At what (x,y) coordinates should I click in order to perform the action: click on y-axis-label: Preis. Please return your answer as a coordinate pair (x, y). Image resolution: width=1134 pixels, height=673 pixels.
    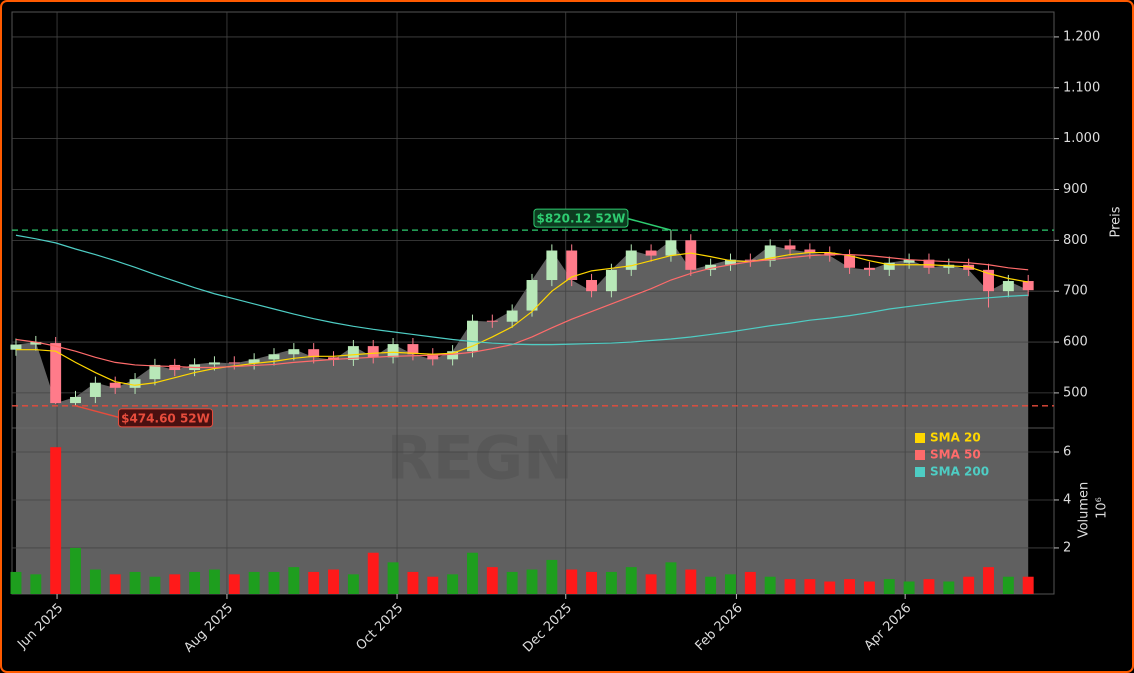
    Looking at the image, I should click on (1116, 221).